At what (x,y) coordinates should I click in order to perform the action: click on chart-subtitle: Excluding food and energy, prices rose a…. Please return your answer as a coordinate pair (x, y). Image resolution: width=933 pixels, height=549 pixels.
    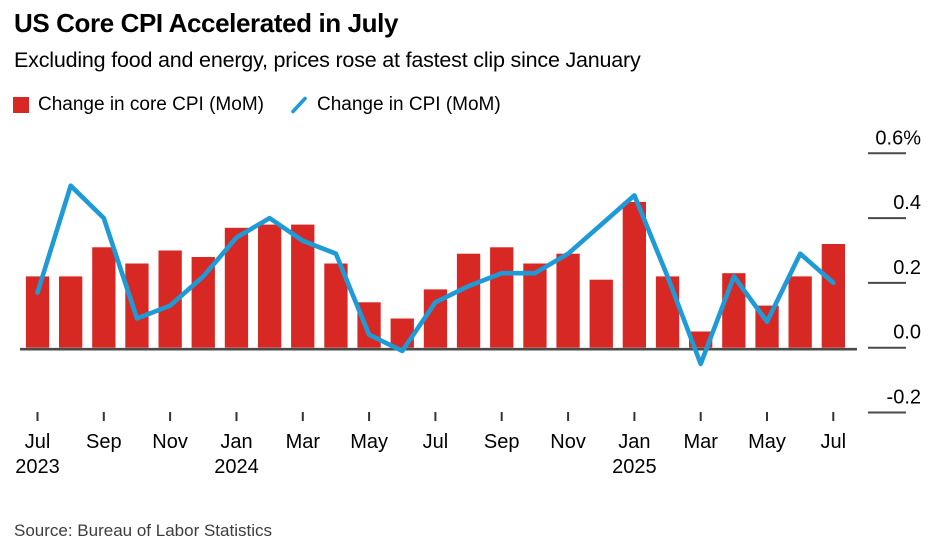
    Looking at the image, I should click on (327, 60).